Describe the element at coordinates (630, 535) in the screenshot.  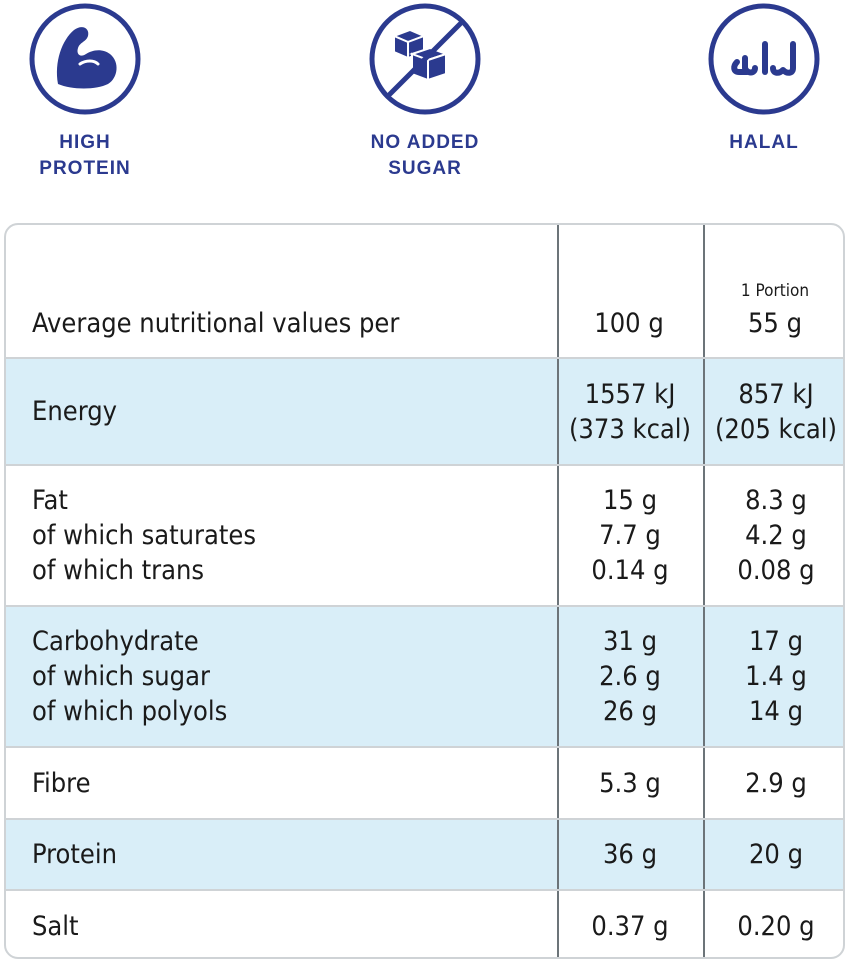
I see `value-100g: 7.7 g` at that location.